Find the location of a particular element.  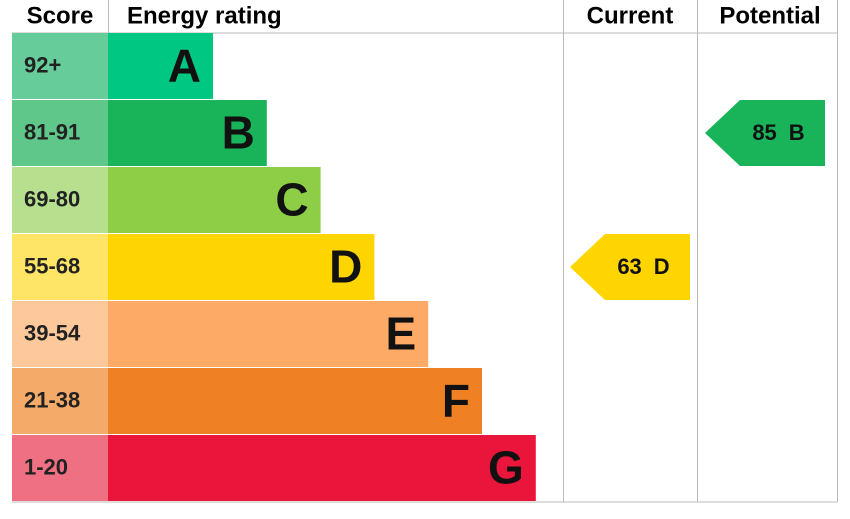

potential-label: 85 B is located at coordinates (778, 132).